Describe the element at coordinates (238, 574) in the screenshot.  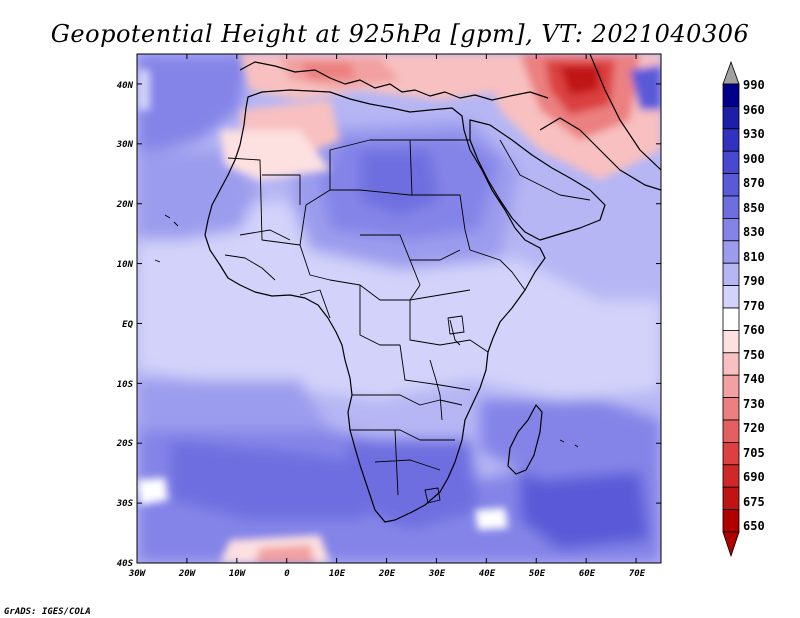
I see `lon-label: 10W` at that location.